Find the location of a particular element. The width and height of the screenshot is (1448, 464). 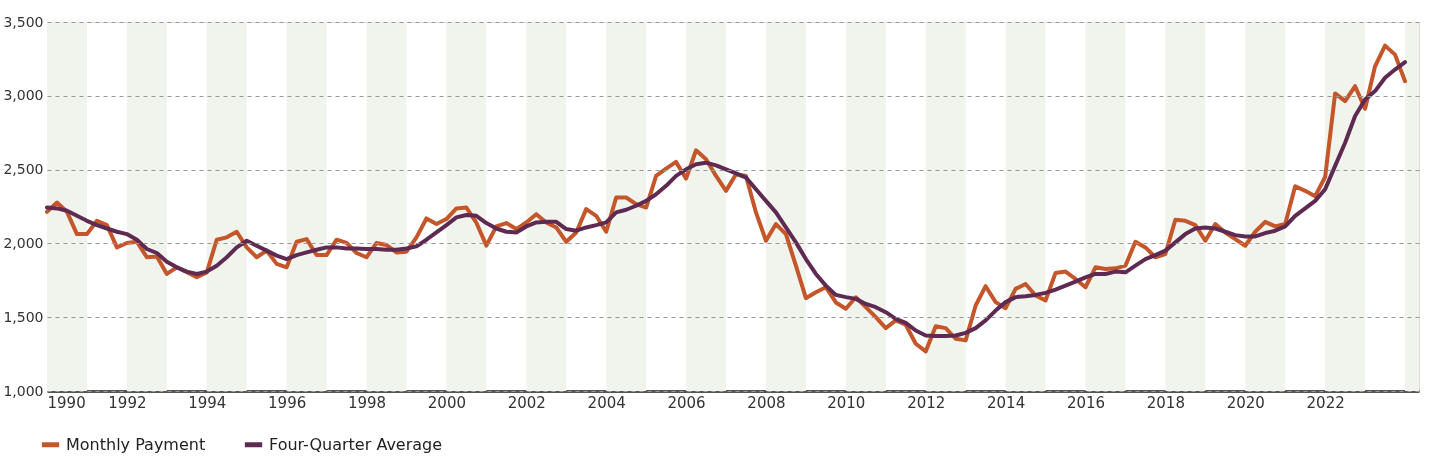

legend-label: Monthly Payment is located at coordinates (136, 444).